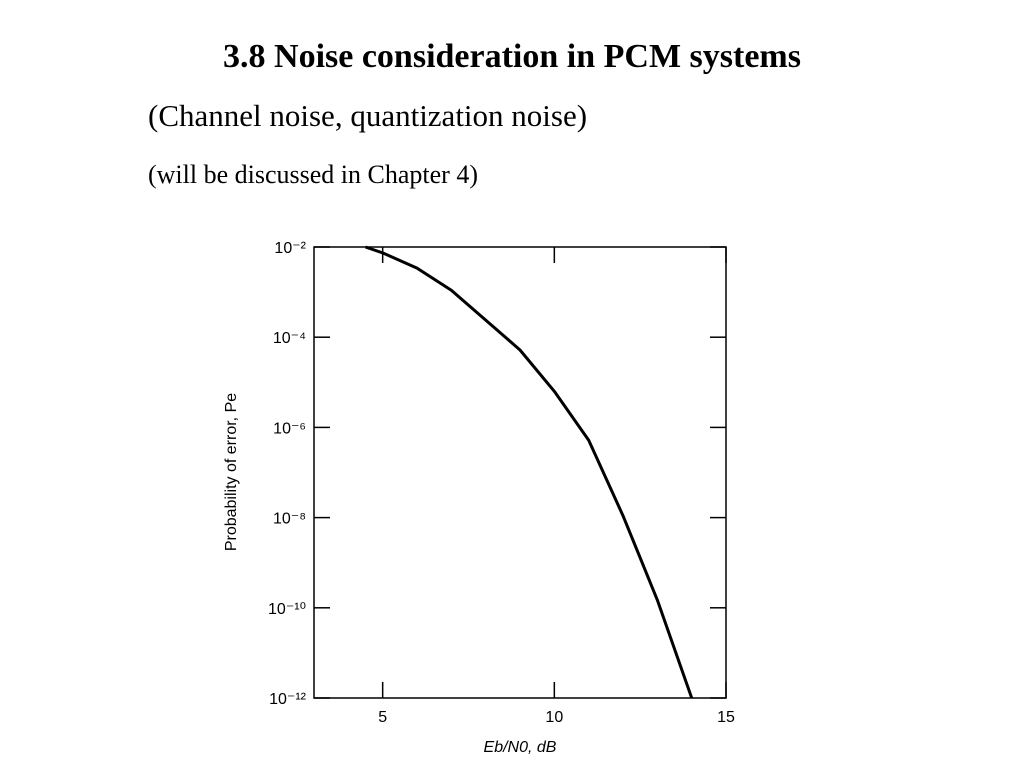 The image size is (1024, 768). Describe the element at coordinates (313, 174) in the screenshot. I see `slide-note: (will be discussed in Chapter 4)` at that location.